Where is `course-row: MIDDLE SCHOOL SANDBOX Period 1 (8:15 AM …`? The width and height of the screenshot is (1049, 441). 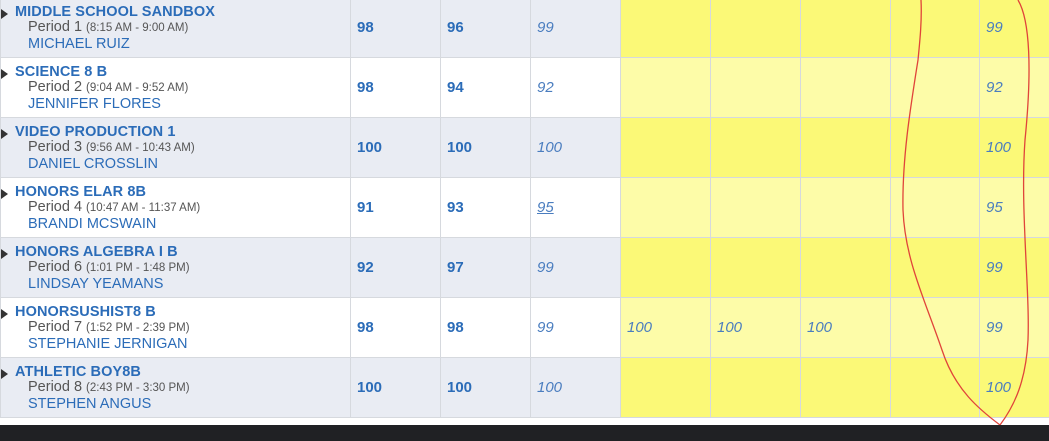 course-row: MIDDLE SCHOOL SANDBOX Period 1 (8:15 AM … is located at coordinates (524, 29).